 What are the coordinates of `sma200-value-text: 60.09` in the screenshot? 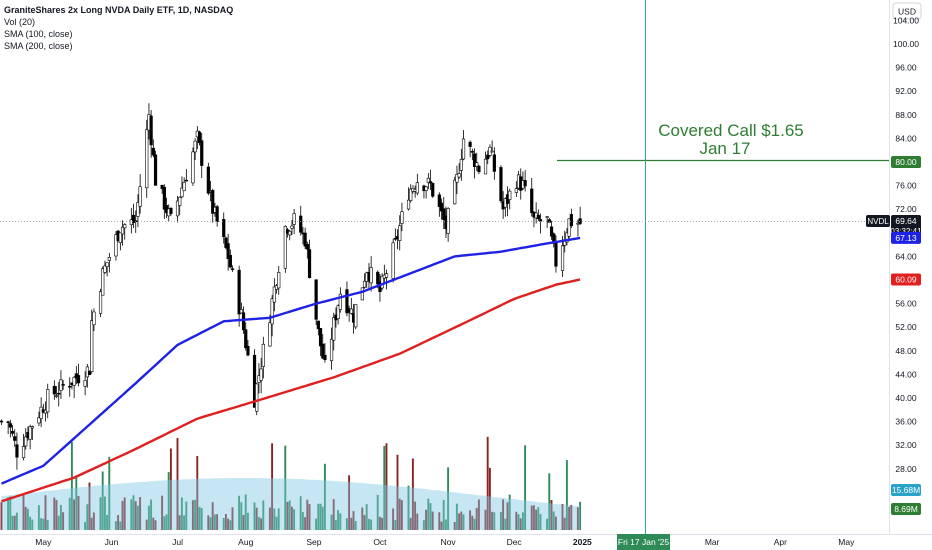 It's located at (906, 279).